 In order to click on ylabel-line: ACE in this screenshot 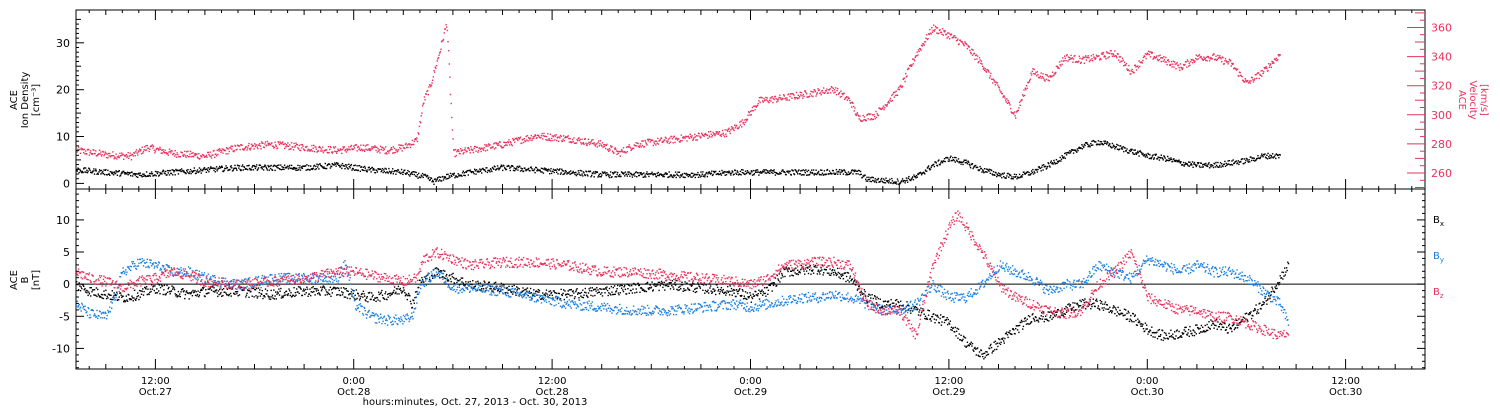, I will do `click(1461, 100)`.